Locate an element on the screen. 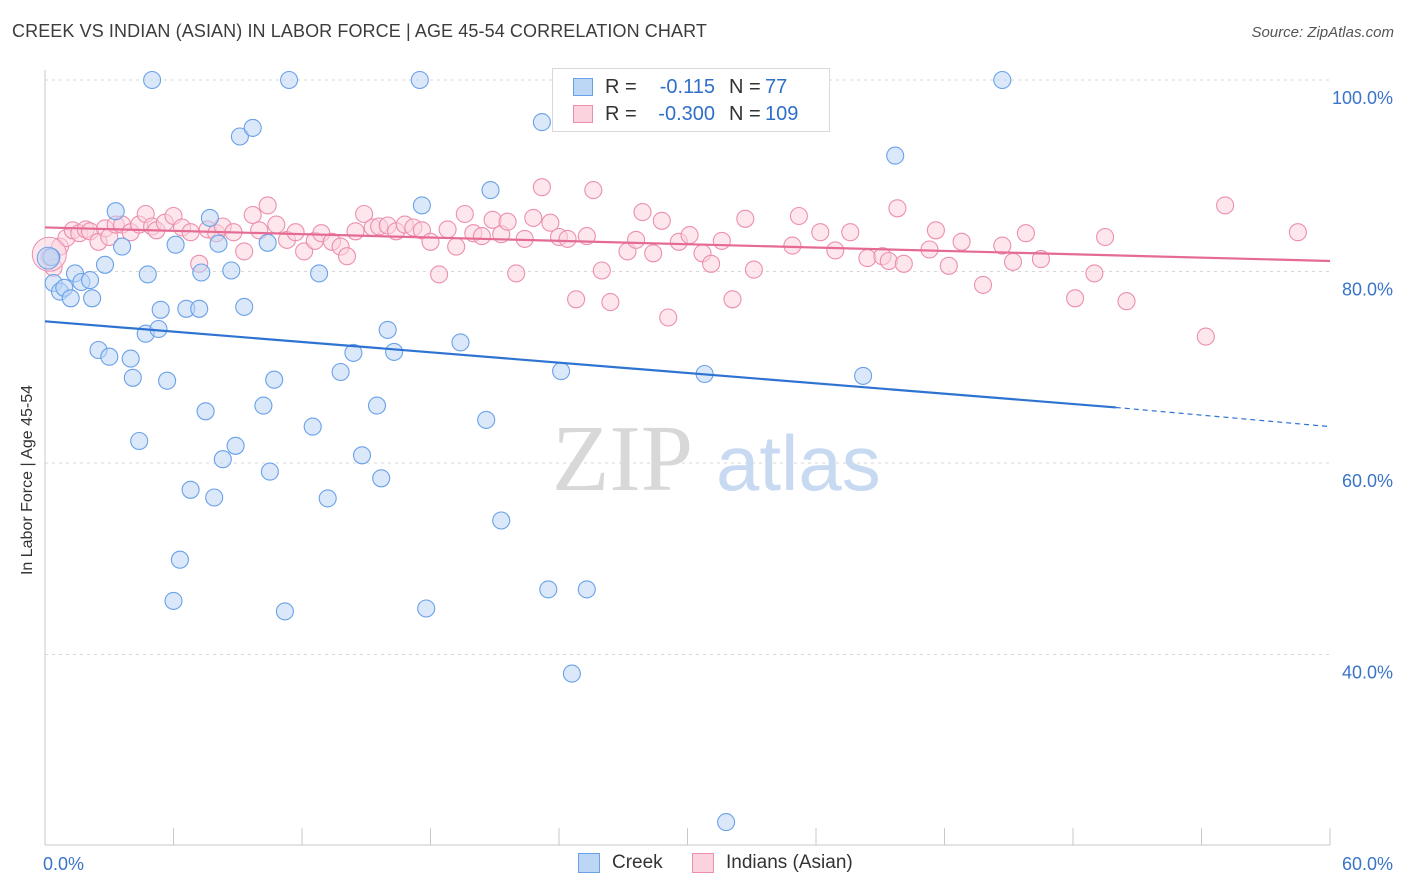 The width and height of the screenshot is (1406, 892). bottom-legend-swatch-creek is located at coordinates (589, 863).